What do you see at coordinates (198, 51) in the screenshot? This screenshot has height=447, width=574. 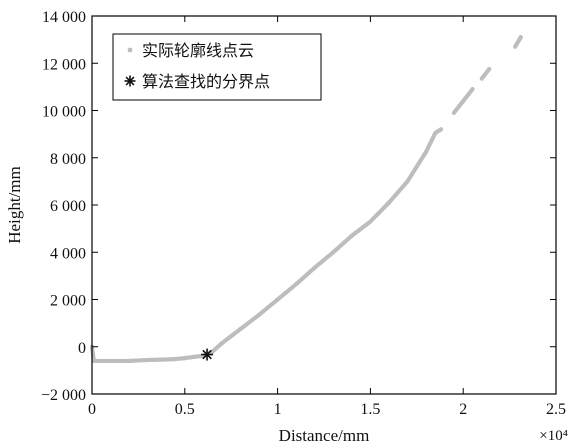 I see `legend-label-point-cloud: 实际轮廓线点云` at bounding box center [198, 51].